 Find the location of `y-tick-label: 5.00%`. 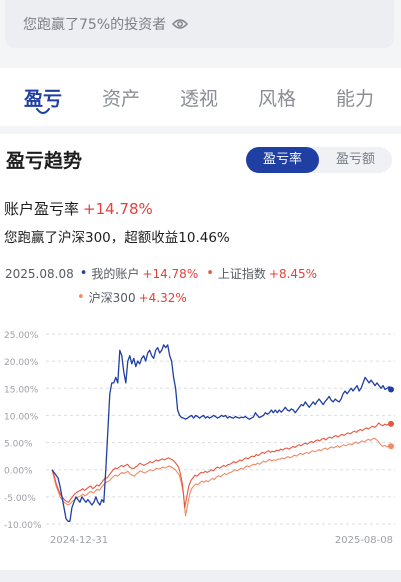

y-tick-label: 5.00% is located at coordinates (18, 445).